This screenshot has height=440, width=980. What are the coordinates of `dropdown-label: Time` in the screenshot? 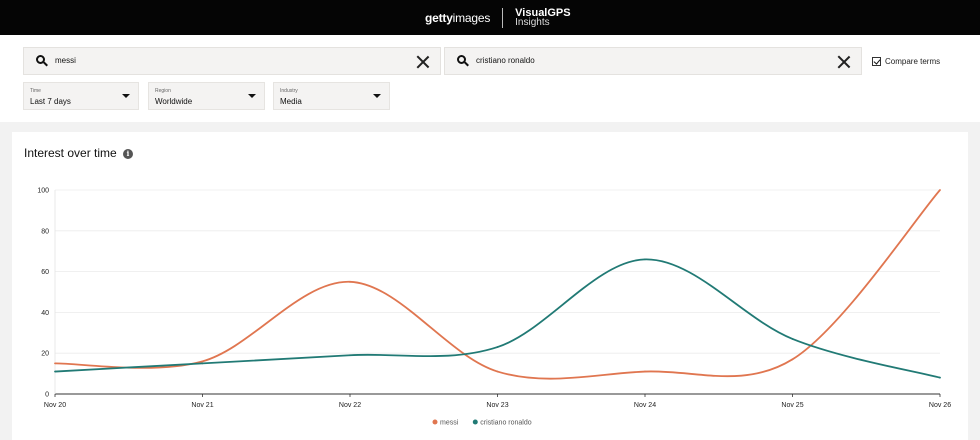 It's located at (35, 91).